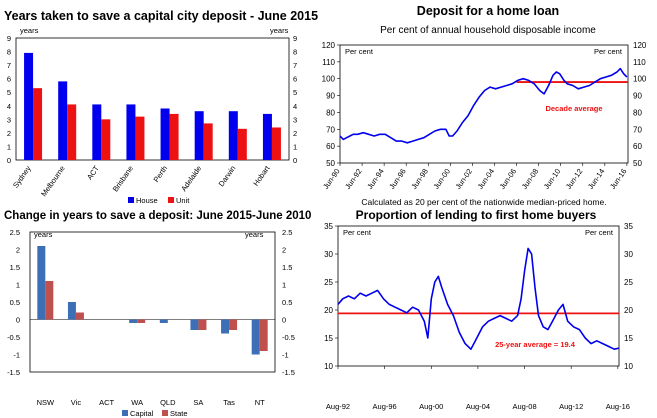 The image size is (657, 418). I want to click on chart3-ytick-left: 2, so click(18, 250).